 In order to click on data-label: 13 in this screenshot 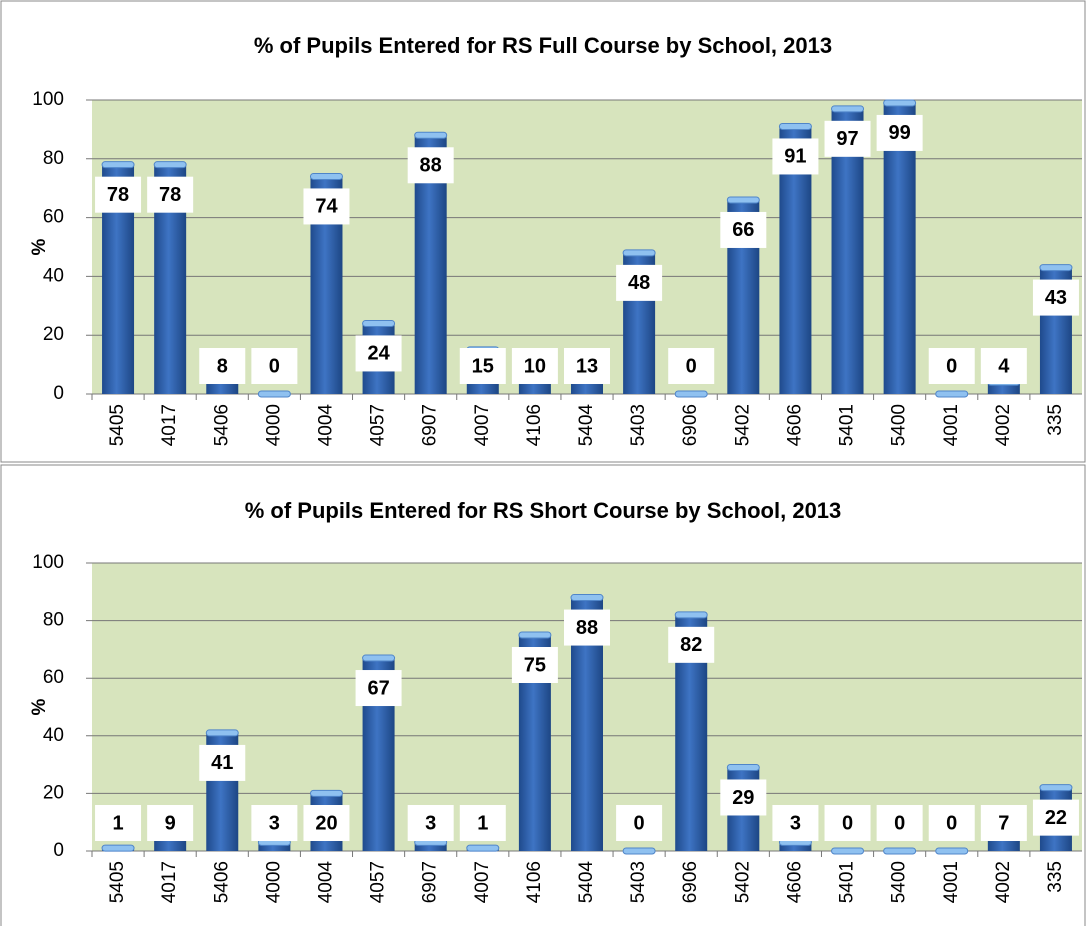, I will do `click(587, 366)`.